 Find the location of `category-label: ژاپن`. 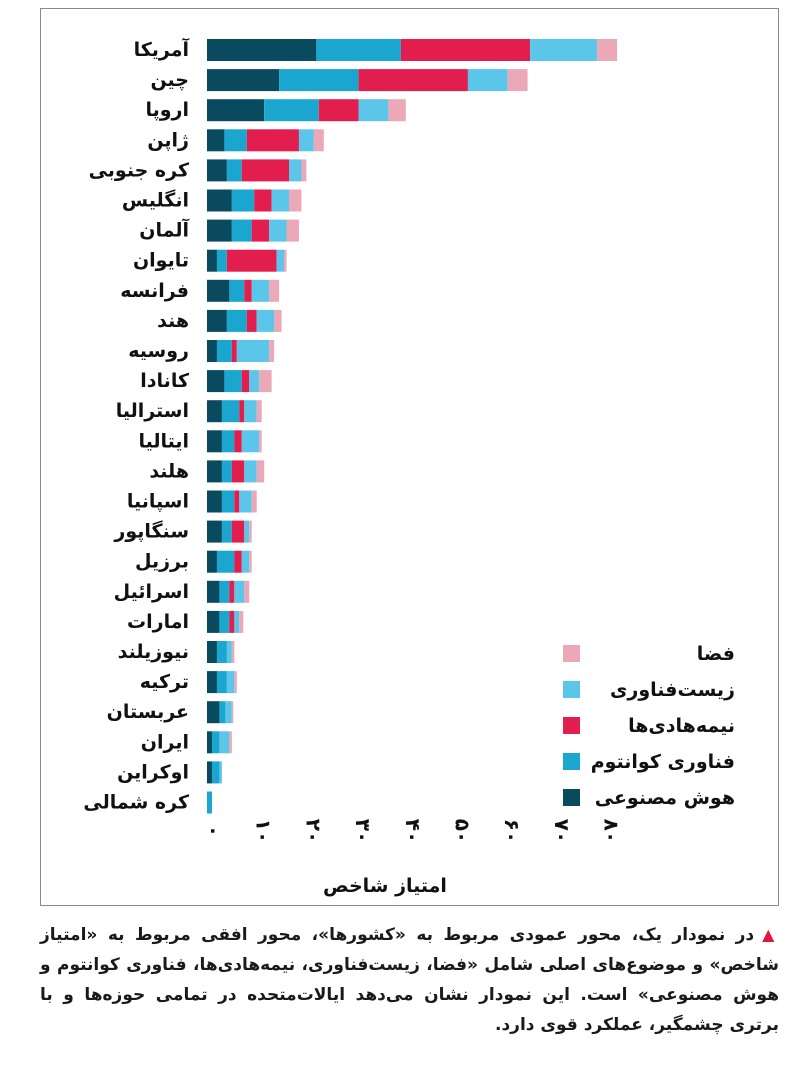

category-label: ژاپن is located at coordinates (168, 140).